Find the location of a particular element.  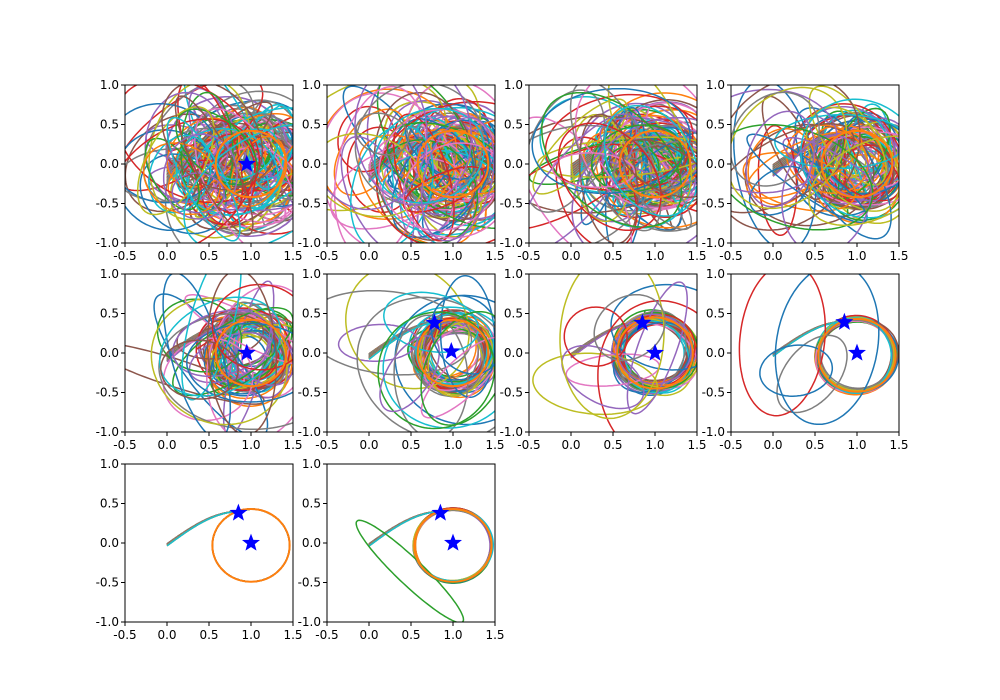

plot-area is located at coordinates (209, 353).